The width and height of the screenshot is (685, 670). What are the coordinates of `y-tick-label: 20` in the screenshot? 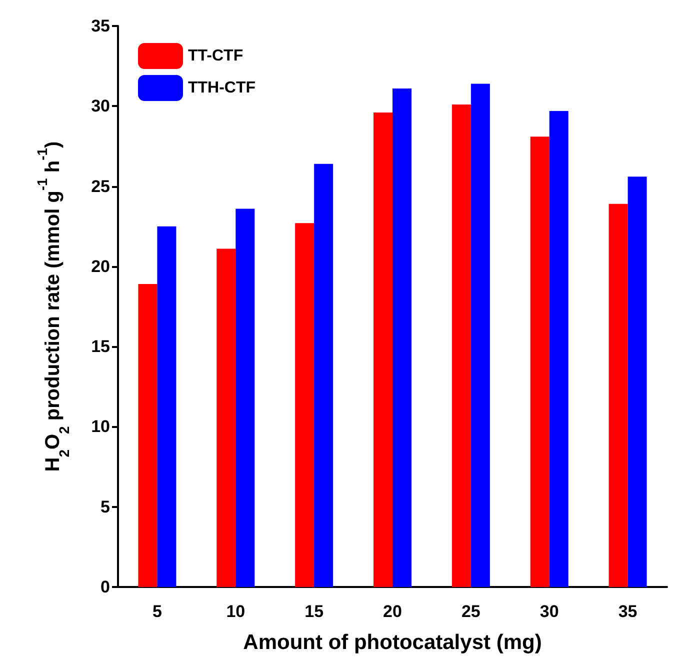 It's located at (100, 266).